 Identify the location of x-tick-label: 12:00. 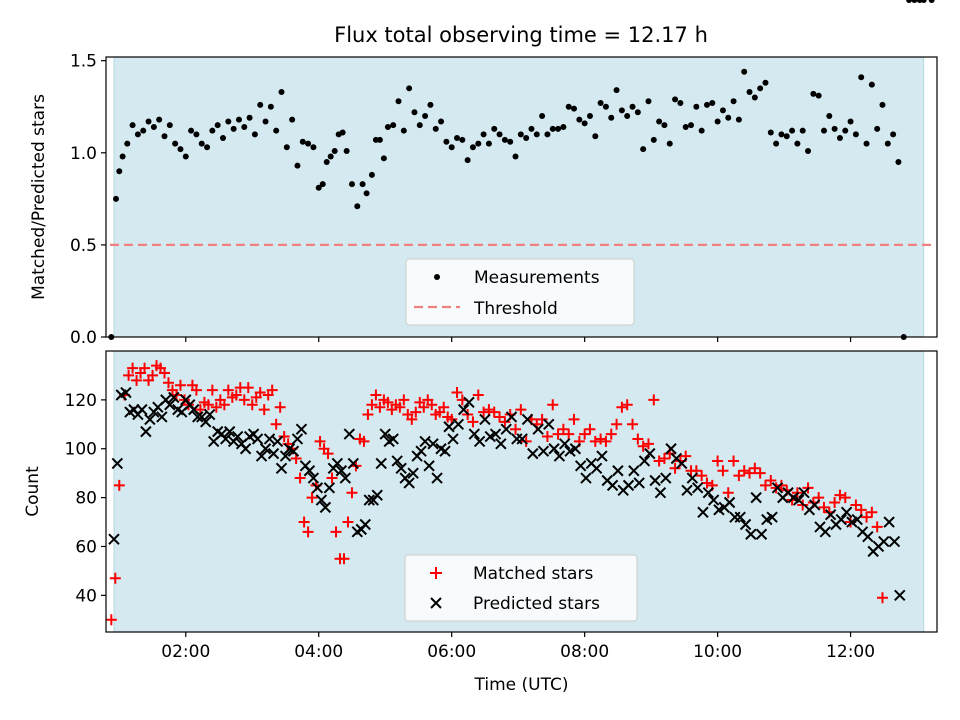
(850, 652).